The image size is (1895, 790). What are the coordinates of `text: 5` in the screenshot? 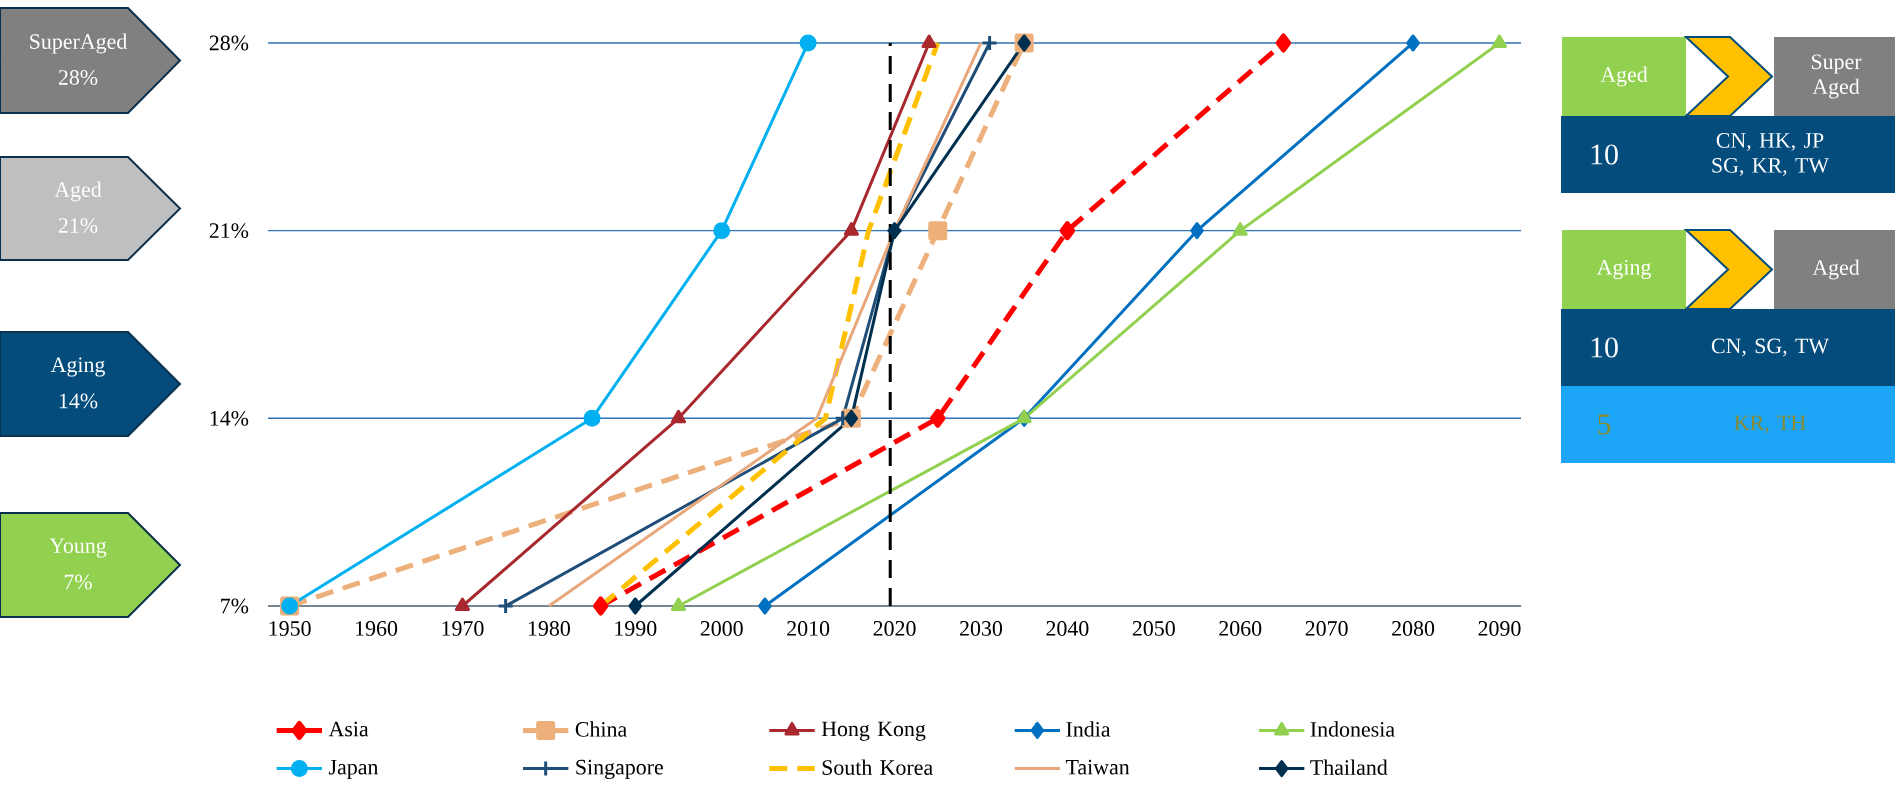 It's located at (1604, 424).